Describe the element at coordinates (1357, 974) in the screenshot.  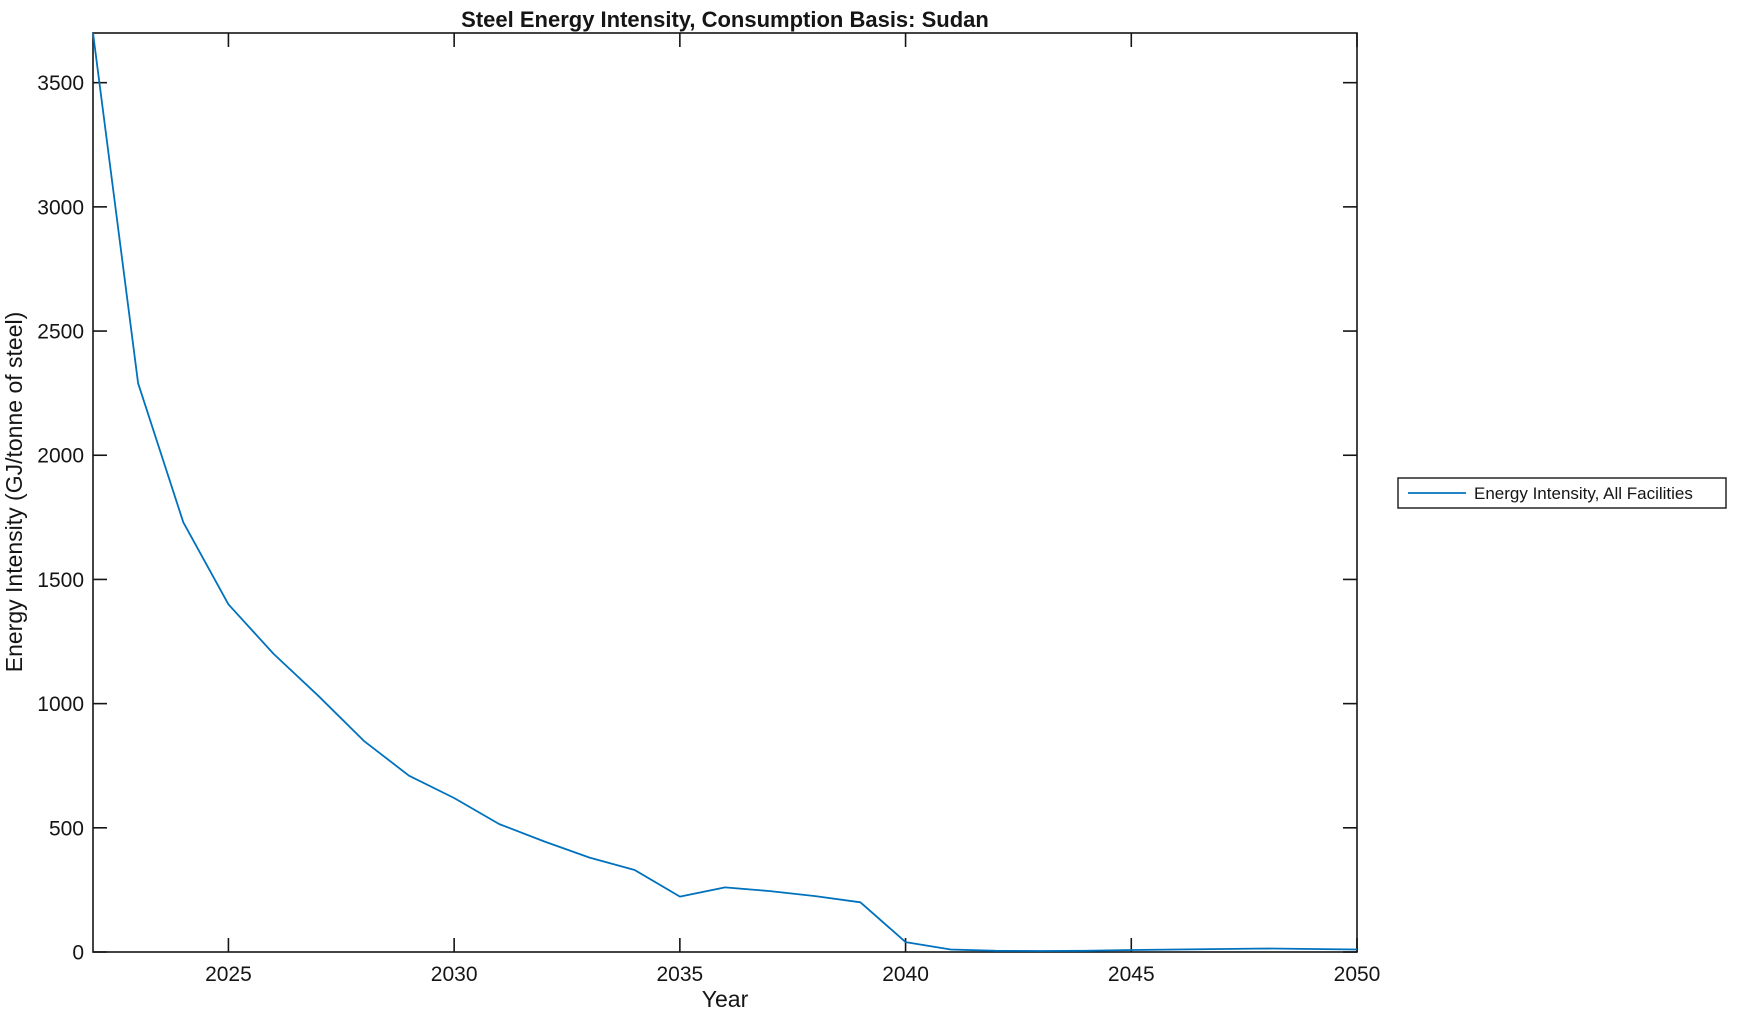
I see `x-tick-label: 2050` at that location.